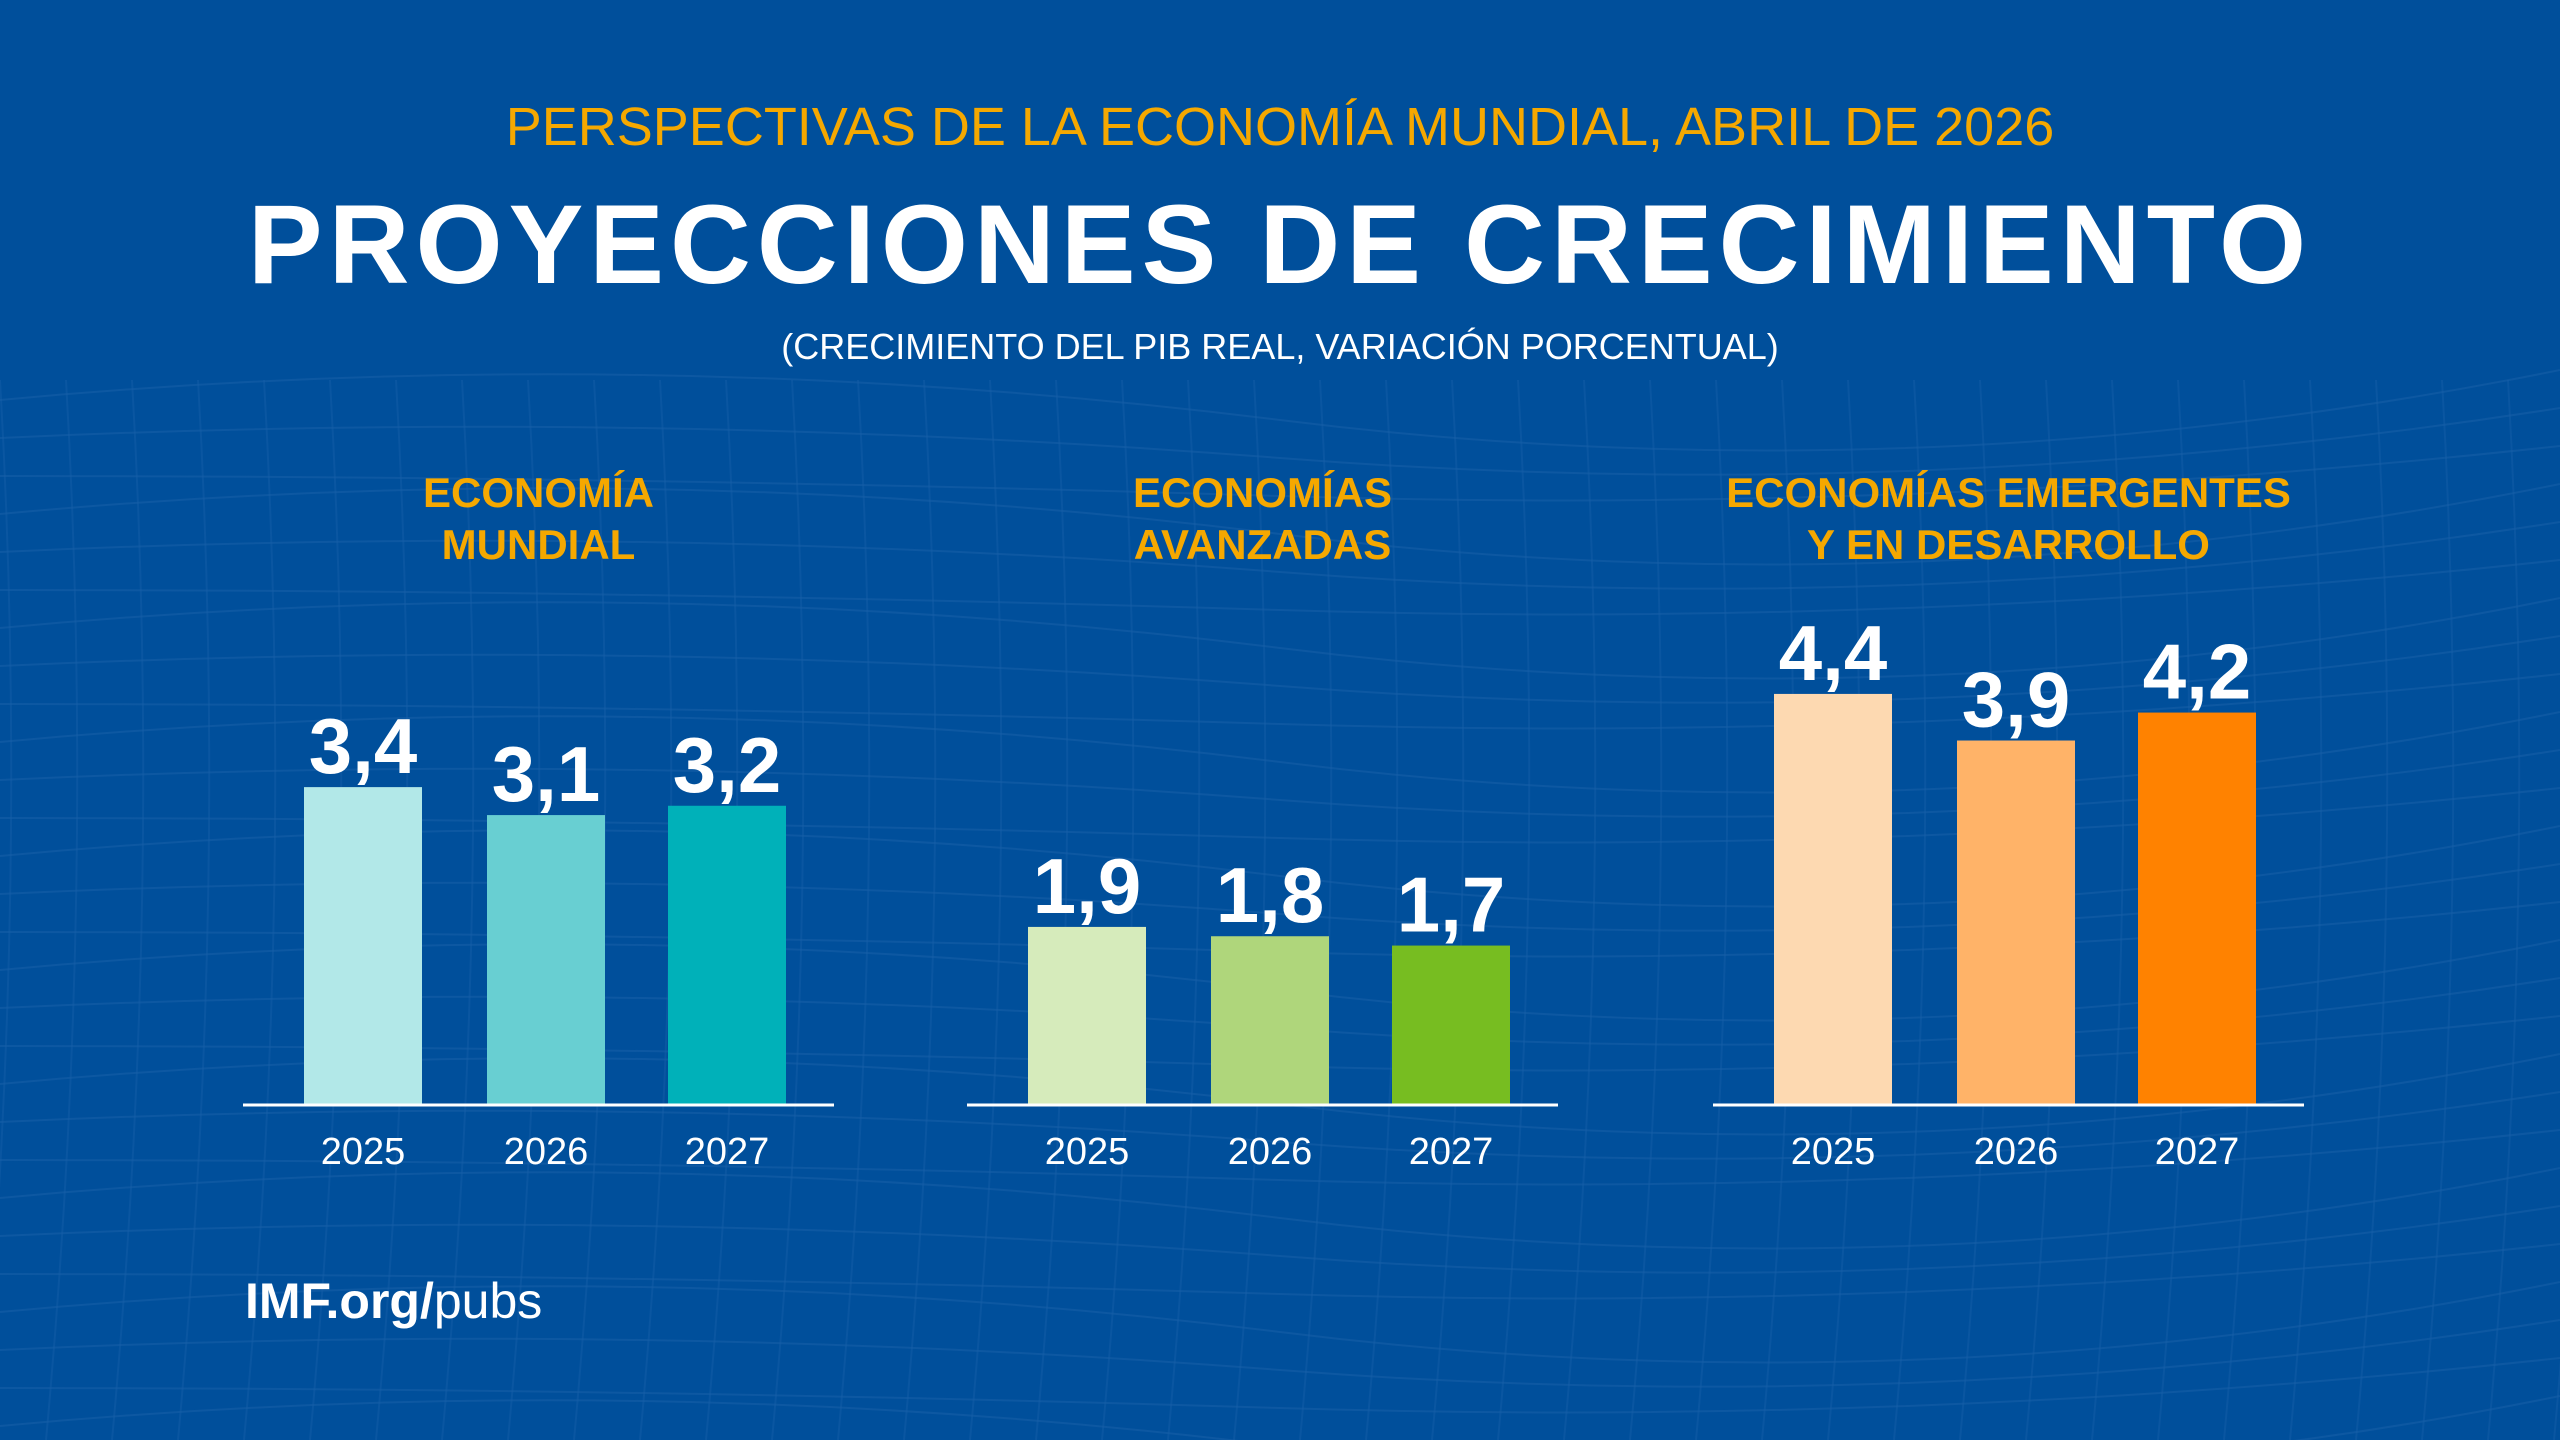 The height and width of the screenshot is (1440, 2560). What do you see at coordinates (488, 1301) in the screenshot?
I see `footer-path: pubs` at bounding box center [488, 1301].